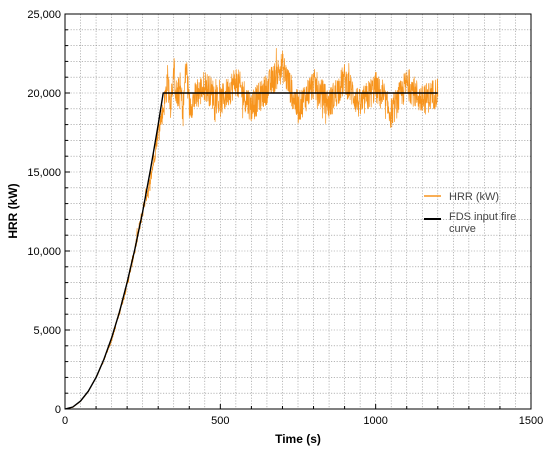 This screenshot has width=550, height=455. I want to click on x-tick-label: 500, so click(220, 421).